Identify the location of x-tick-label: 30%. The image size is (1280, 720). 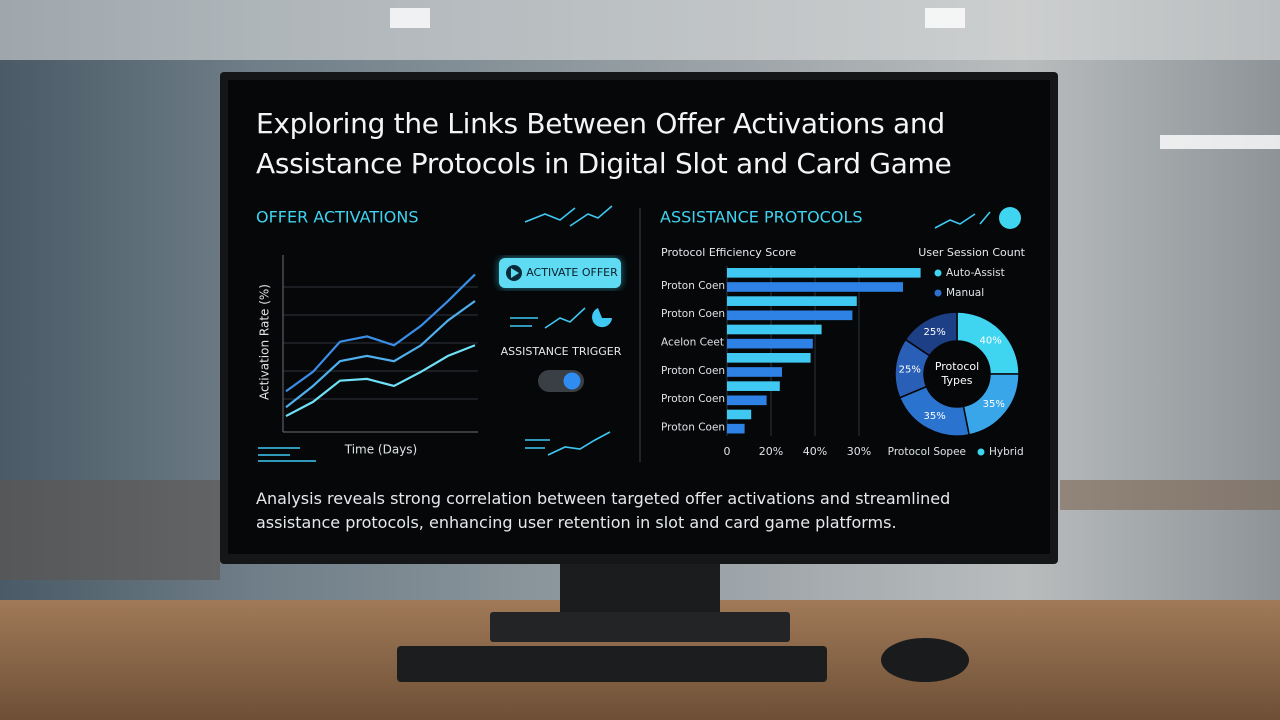
(859, 451).